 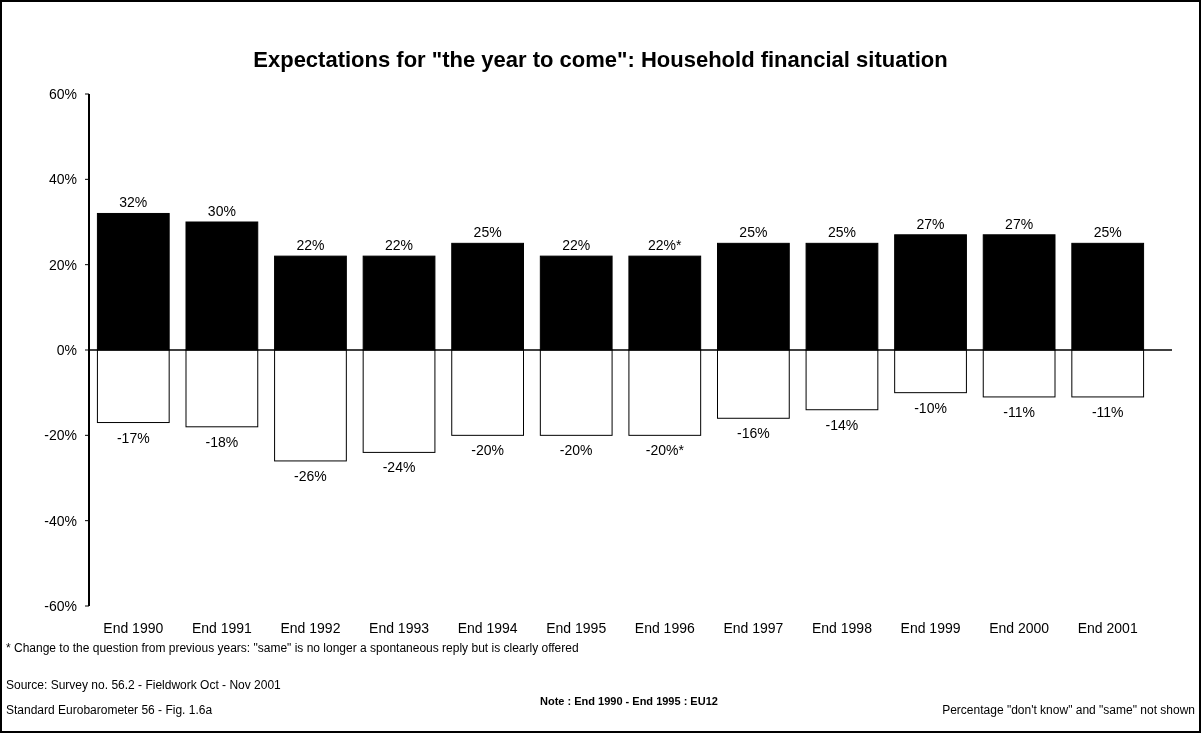 I want to click on data-label: -24%, so click(x=399, y=467).